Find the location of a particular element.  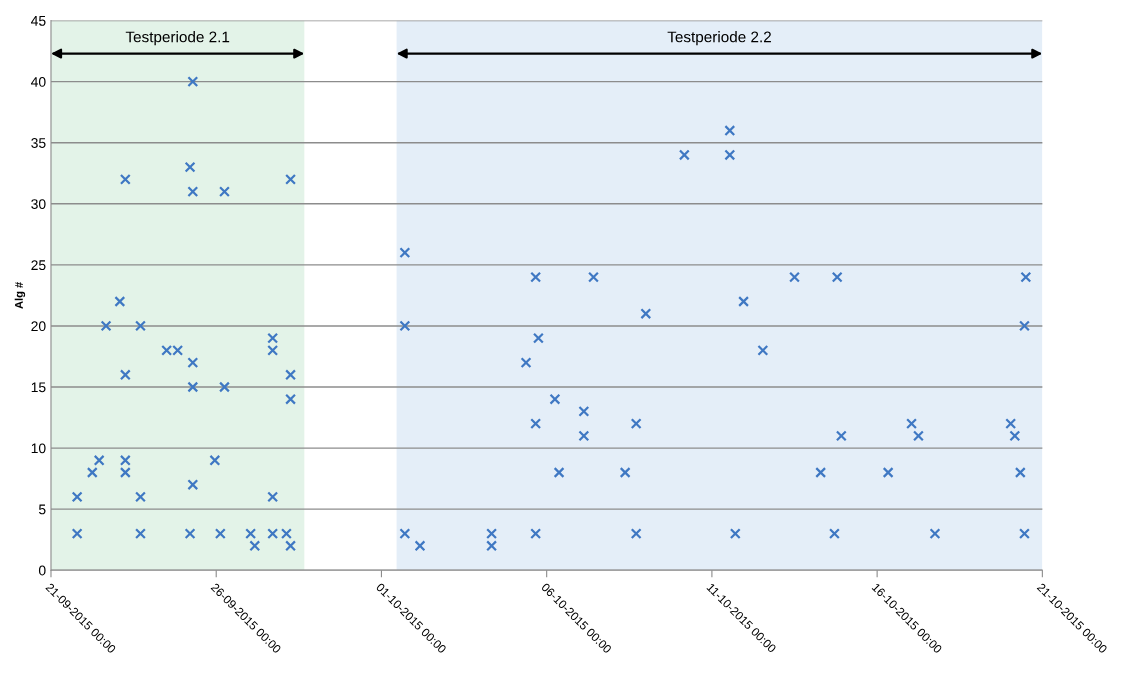

y-tick-label: 30 is located at coordinates (38, 204).